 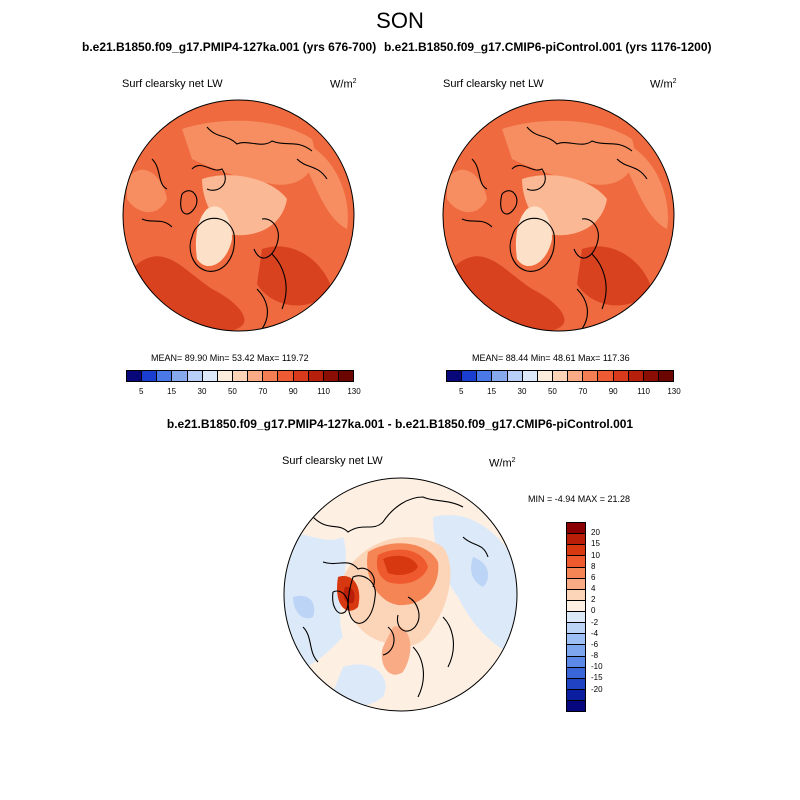 I want to click on diff-colorbar-tick: -20, so click(x=597, y=689).